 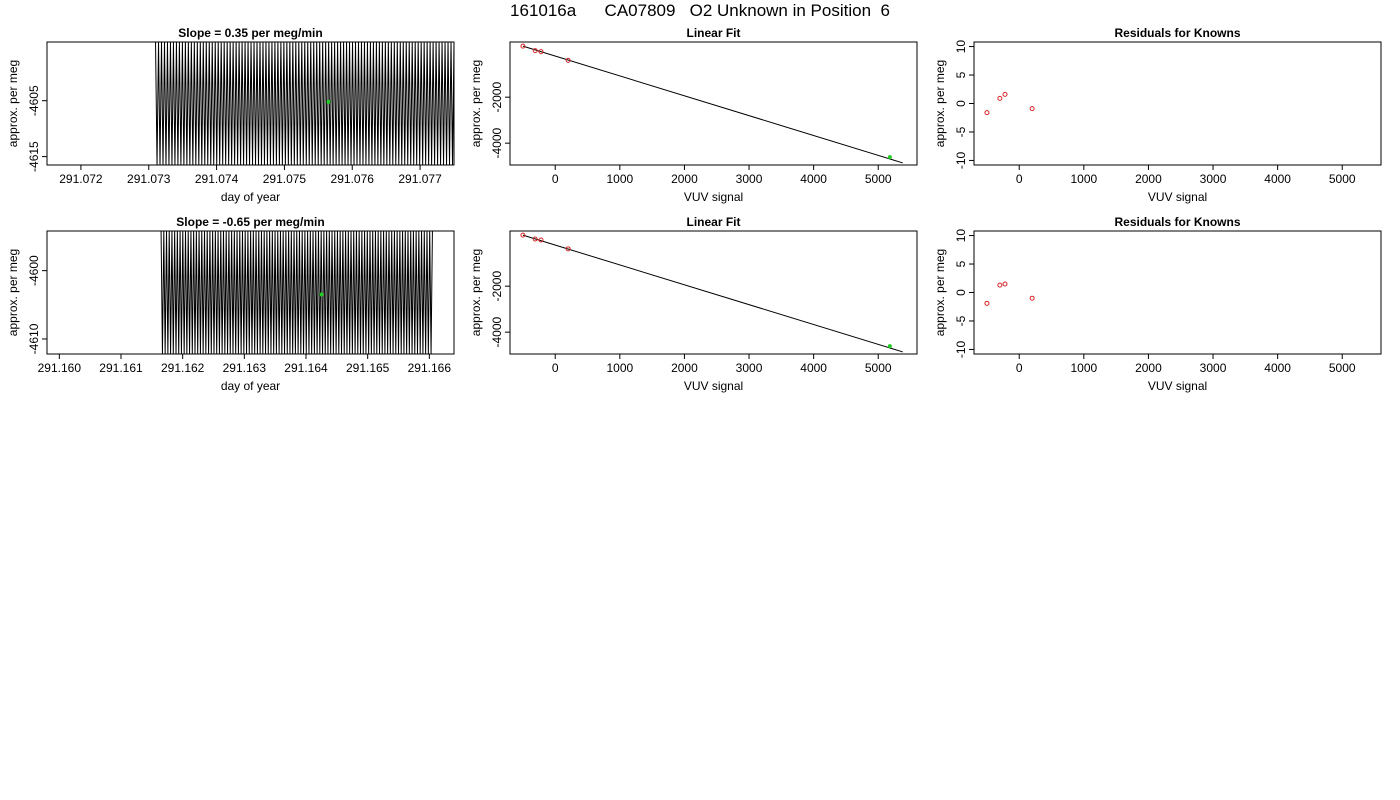 I want to click on y-tick-label: -4615, so click(x=34, y=156).